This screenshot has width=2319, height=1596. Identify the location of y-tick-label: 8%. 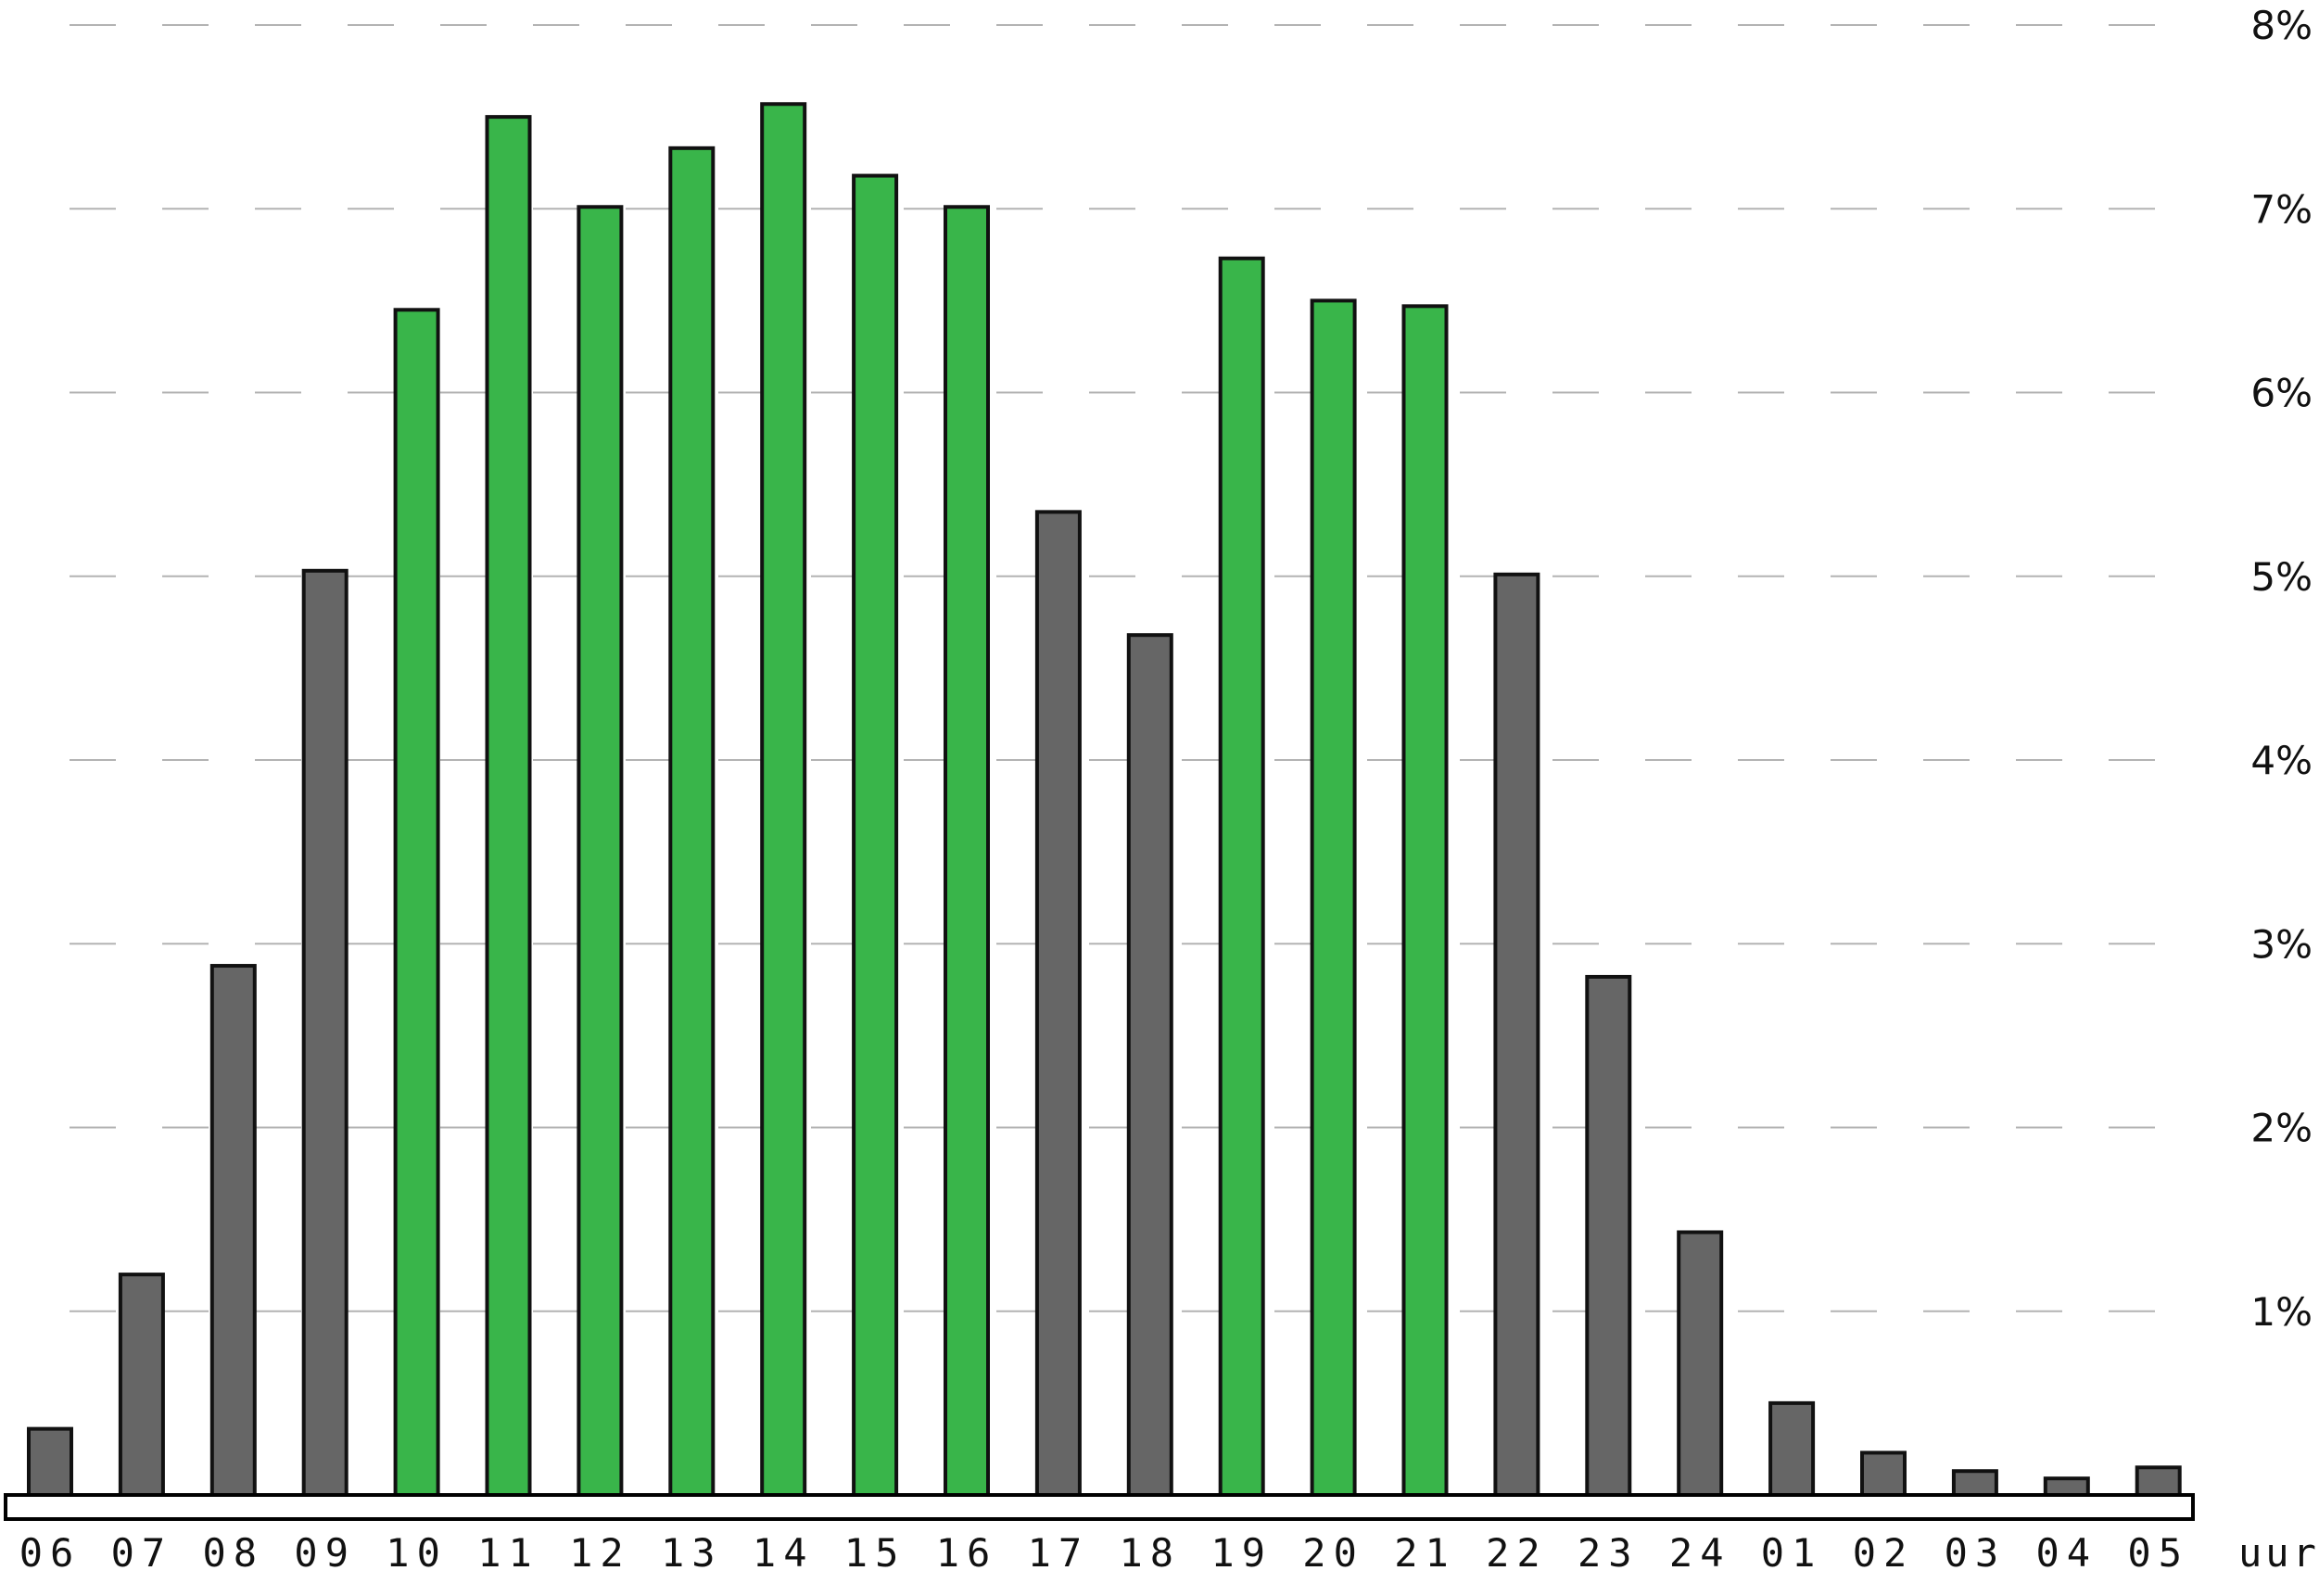
(2281, 25).